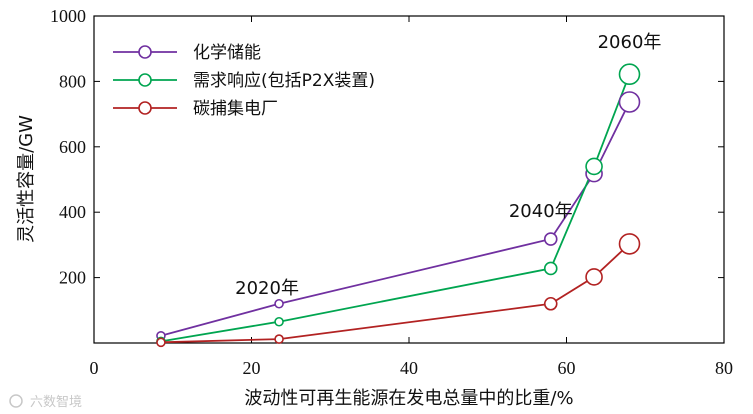 The image size is (753, 414). Describe the element at coordinates (284, 81) in the screenshot. I see `legend-label-demand-response: 需求响应(包括P2X装置)` at that location.